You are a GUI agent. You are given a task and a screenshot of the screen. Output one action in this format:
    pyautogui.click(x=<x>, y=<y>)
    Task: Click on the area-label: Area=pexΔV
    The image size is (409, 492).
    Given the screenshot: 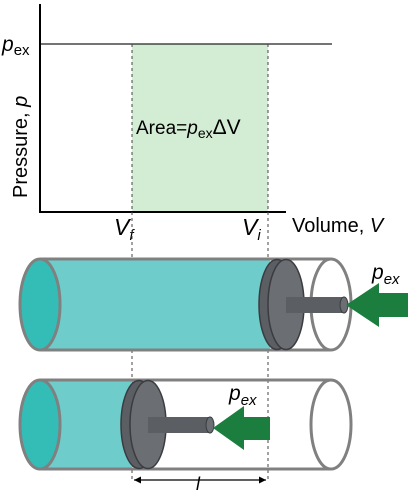 What is the action you would take?
    pyautogui.click(x=188, y=128)
    